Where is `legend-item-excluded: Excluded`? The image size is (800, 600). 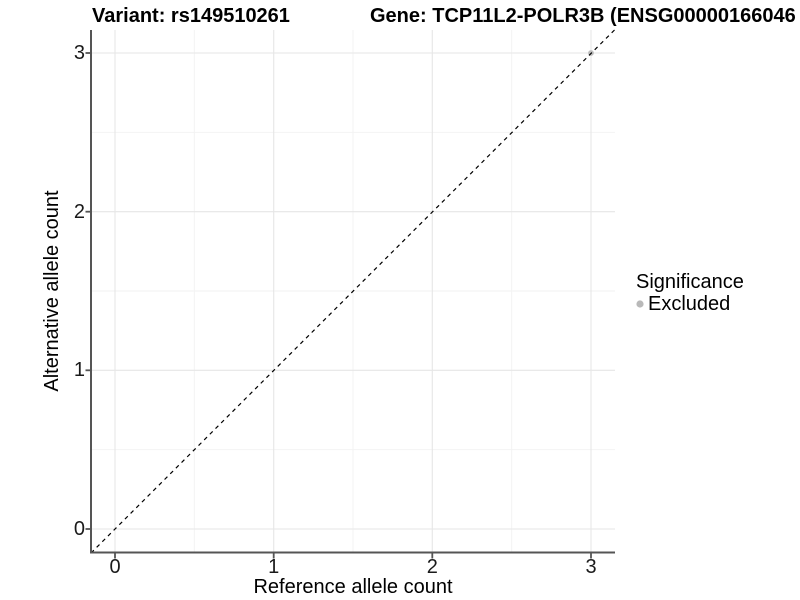
legend-item-excluded: Excluded is located at coordinates (688, 304).